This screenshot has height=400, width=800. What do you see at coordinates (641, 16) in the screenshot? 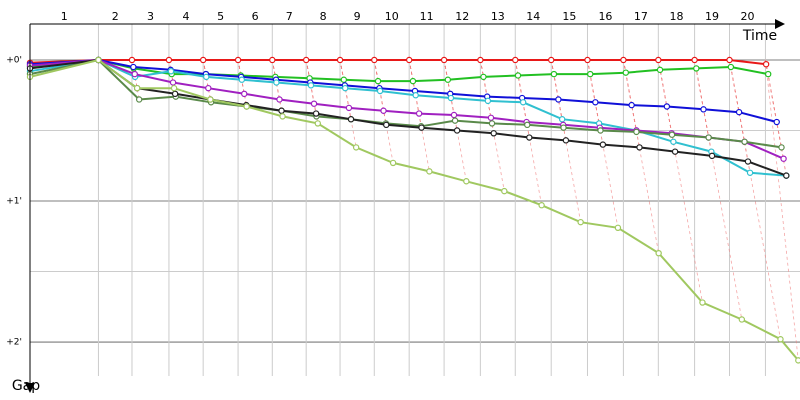
I see `lap-label: 17` at bounding box center [641, 16].